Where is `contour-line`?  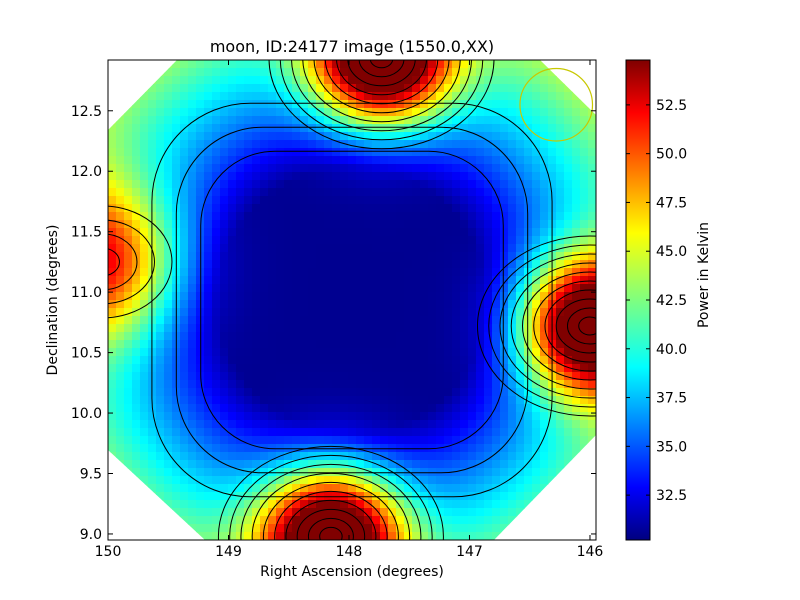 contour-line is located at coordinates (331, 506).